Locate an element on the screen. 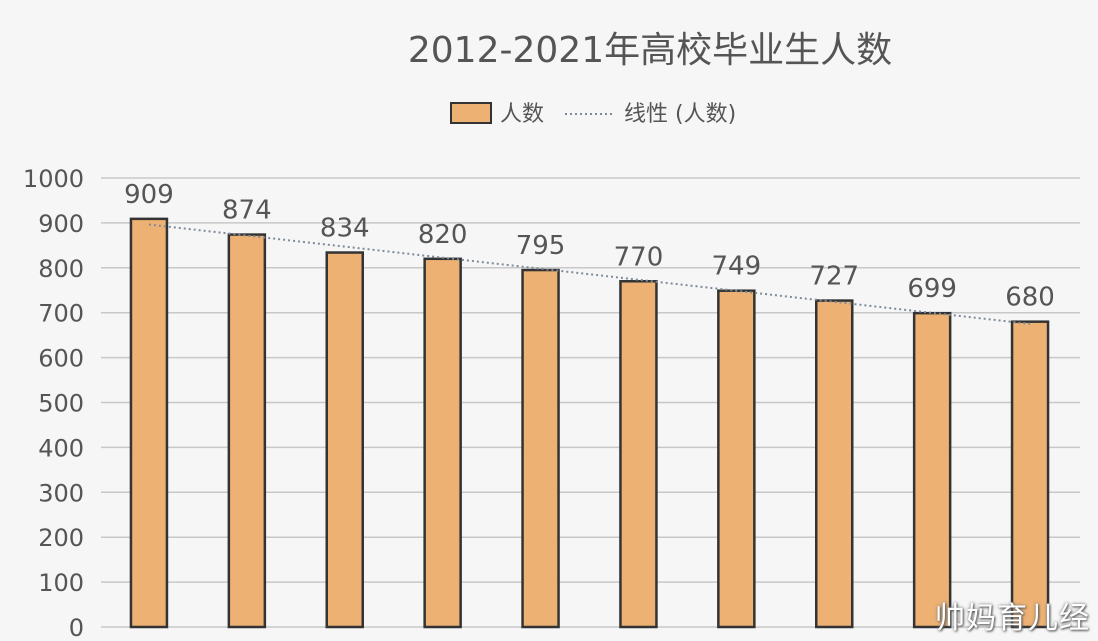  data-label: 727 is located at coordinates (834, 277).